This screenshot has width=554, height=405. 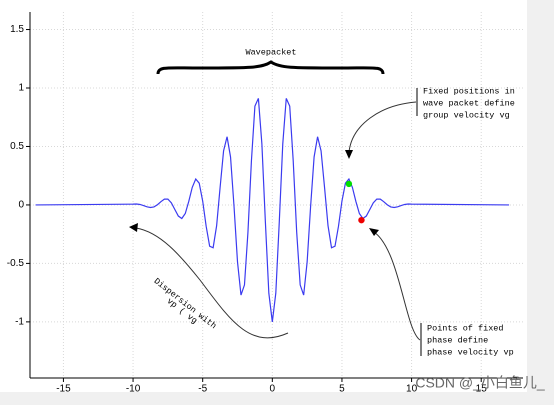 I want to click on x-tick-label: -15, so click(x=63, y=389).